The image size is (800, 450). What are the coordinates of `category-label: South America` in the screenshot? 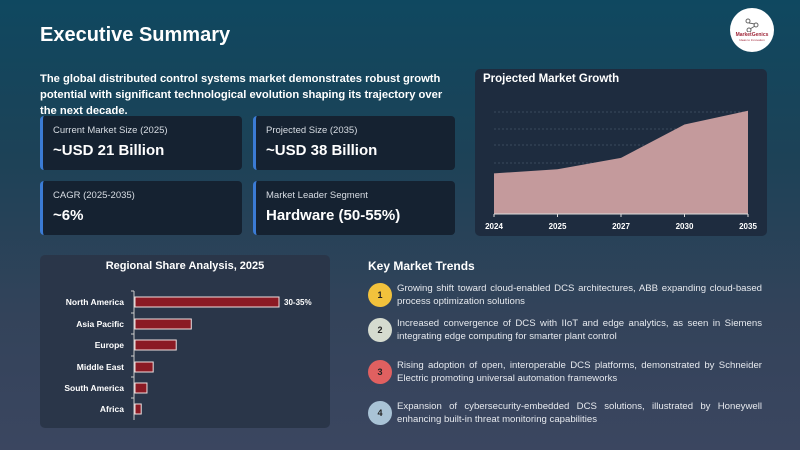 It's located at (94, 388).